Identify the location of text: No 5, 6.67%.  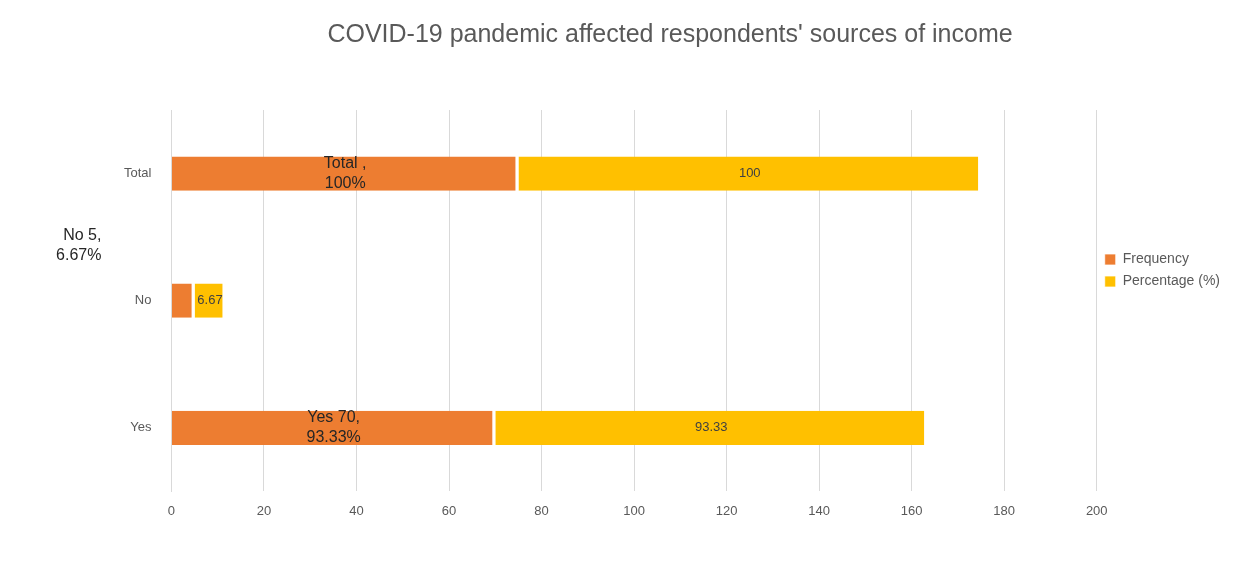
(79, 245).